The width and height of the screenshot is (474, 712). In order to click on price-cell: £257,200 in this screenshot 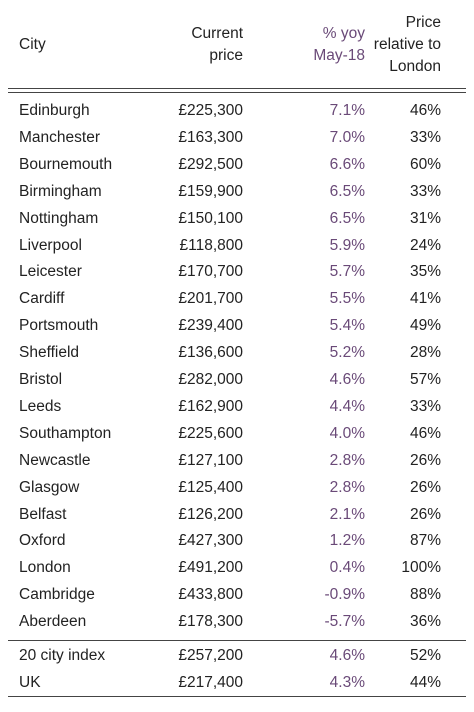, I will do `click(210, 655)`.